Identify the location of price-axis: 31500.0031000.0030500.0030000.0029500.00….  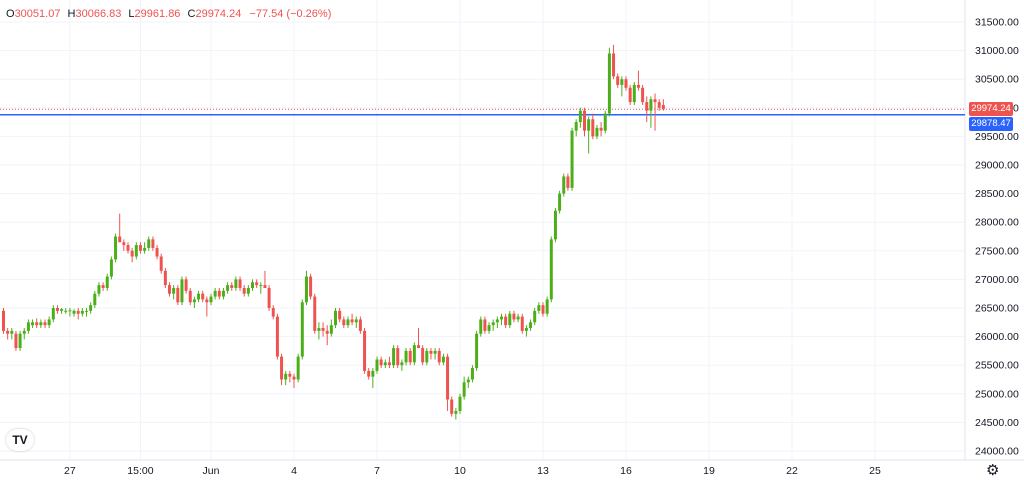
(997, 237).